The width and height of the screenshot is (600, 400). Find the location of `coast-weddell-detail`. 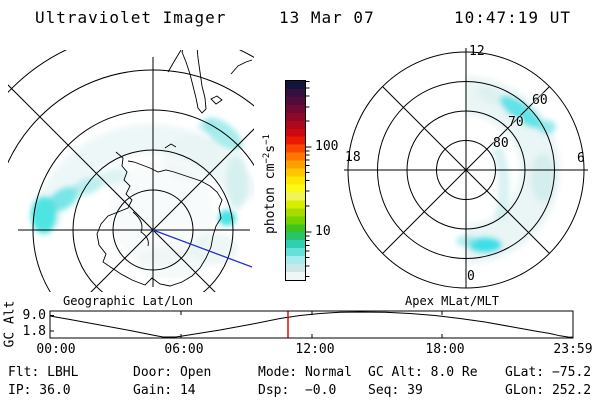

coast-weddell-detail is located at coordinates (140, 229).